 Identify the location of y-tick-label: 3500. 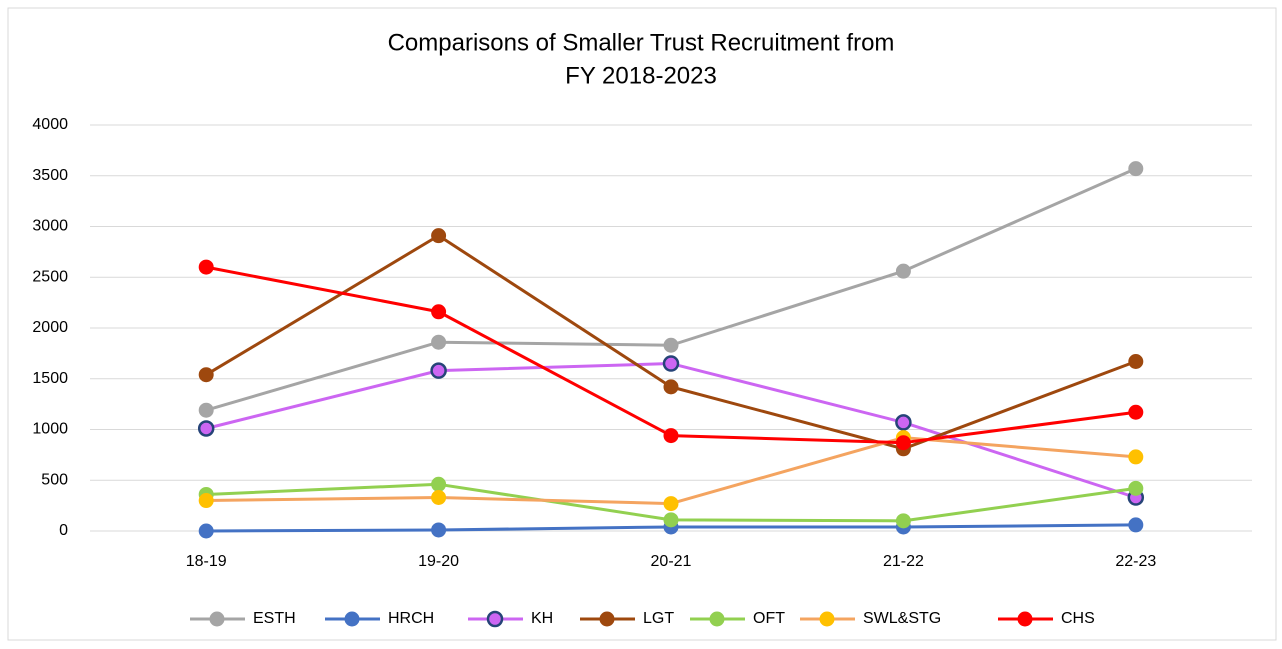
(50, 175).